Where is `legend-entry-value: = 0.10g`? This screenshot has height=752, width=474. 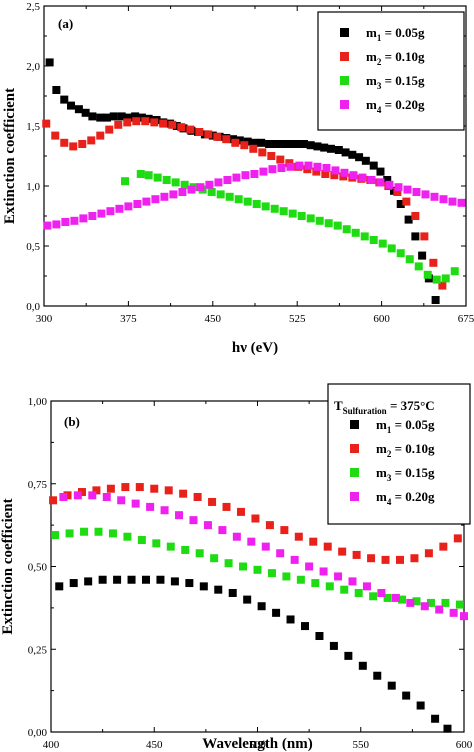
legend-entry-value: = 0.10g is located at coordinates (413, 448).